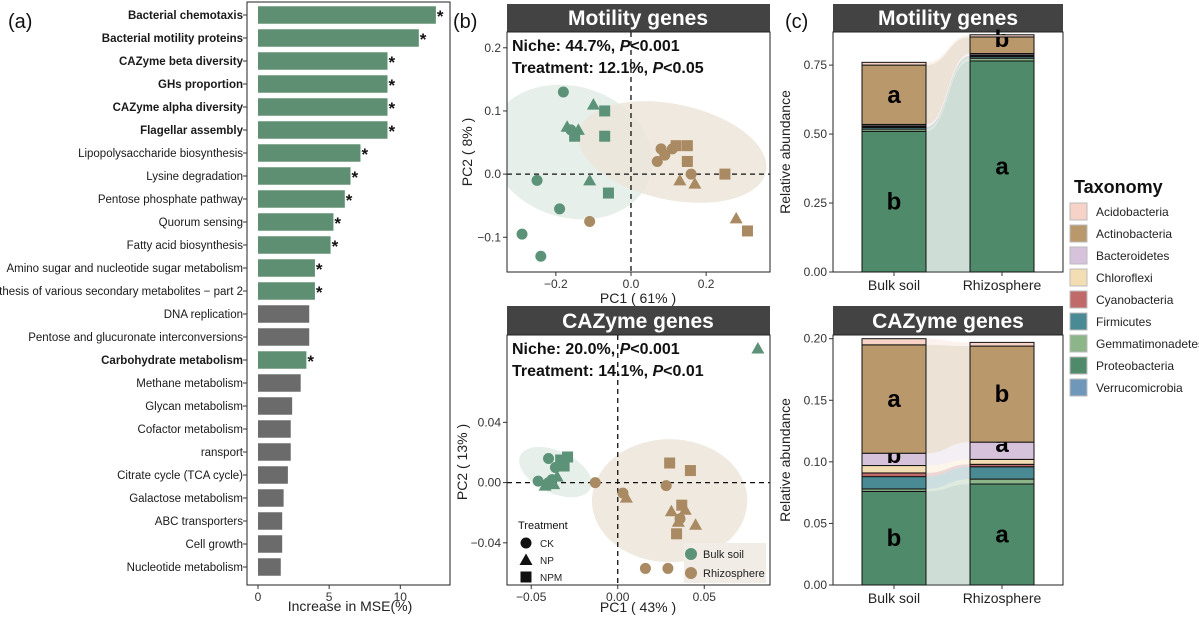 This screenshot has height=621, width=1199. What do you see at coordinates (948, 18) in the screenshot?
I see `motility-taxa-header` at bounding box center [948, 18].